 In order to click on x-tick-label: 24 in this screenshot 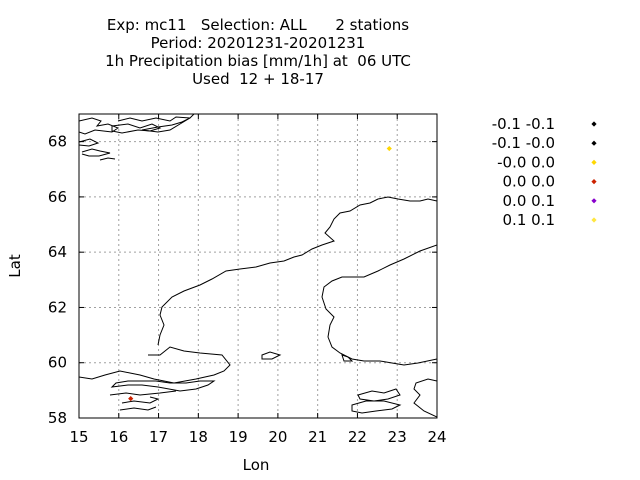, I will do `click(436, 437)`.